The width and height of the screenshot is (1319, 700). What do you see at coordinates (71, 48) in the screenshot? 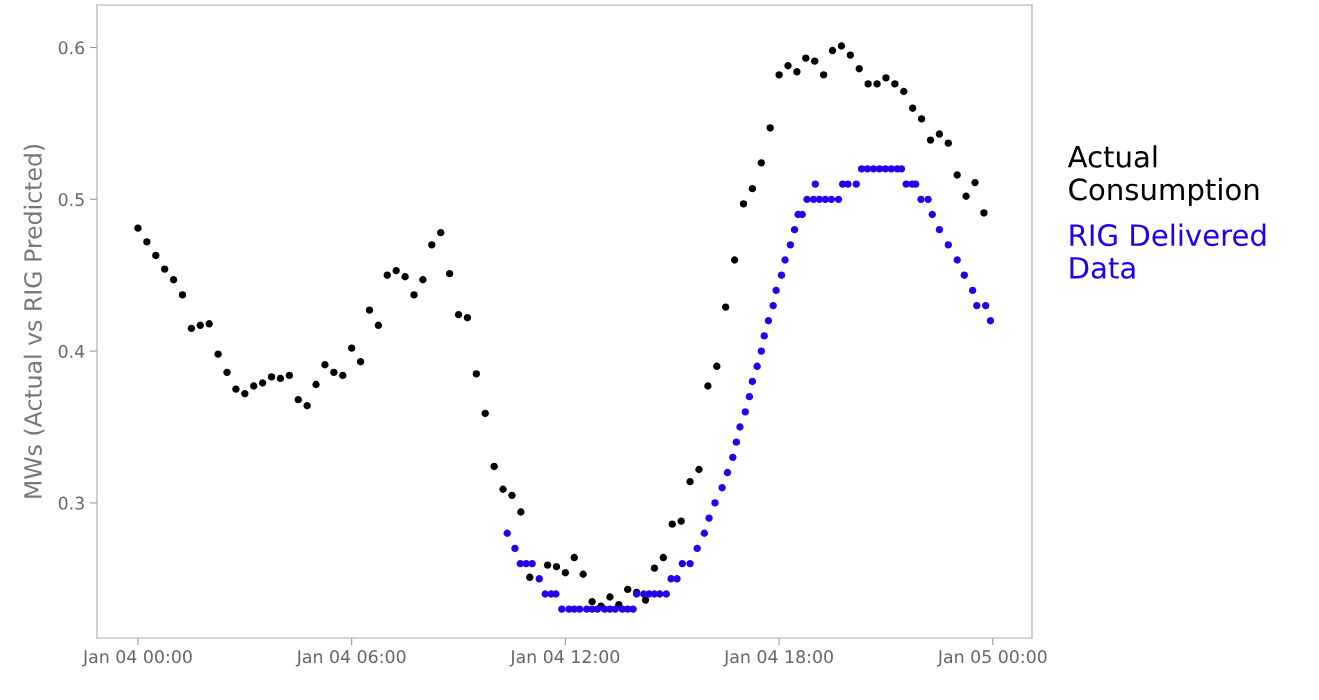
I see `y-tick-label: 0.6` at bounding box center [71, 48].